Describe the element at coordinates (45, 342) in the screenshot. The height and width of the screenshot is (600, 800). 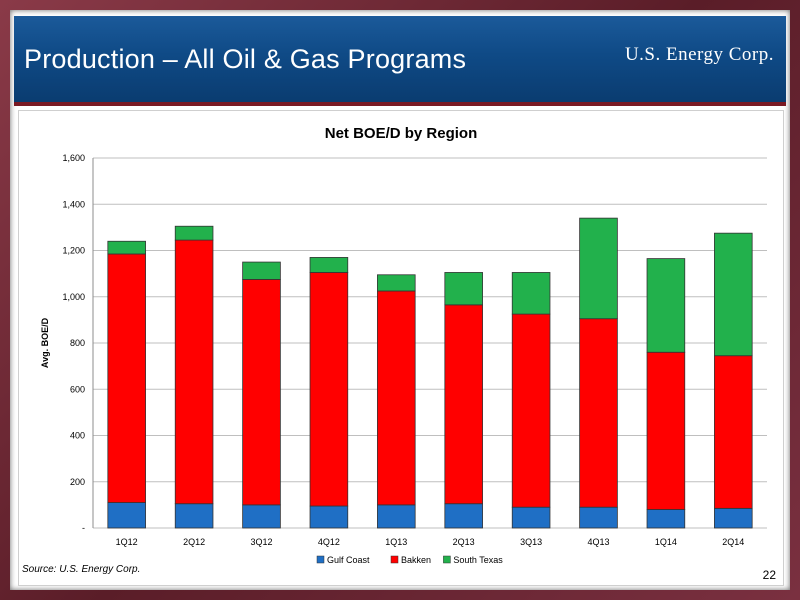
I see `y-axis-label: Avg. BOE/D` at that location.